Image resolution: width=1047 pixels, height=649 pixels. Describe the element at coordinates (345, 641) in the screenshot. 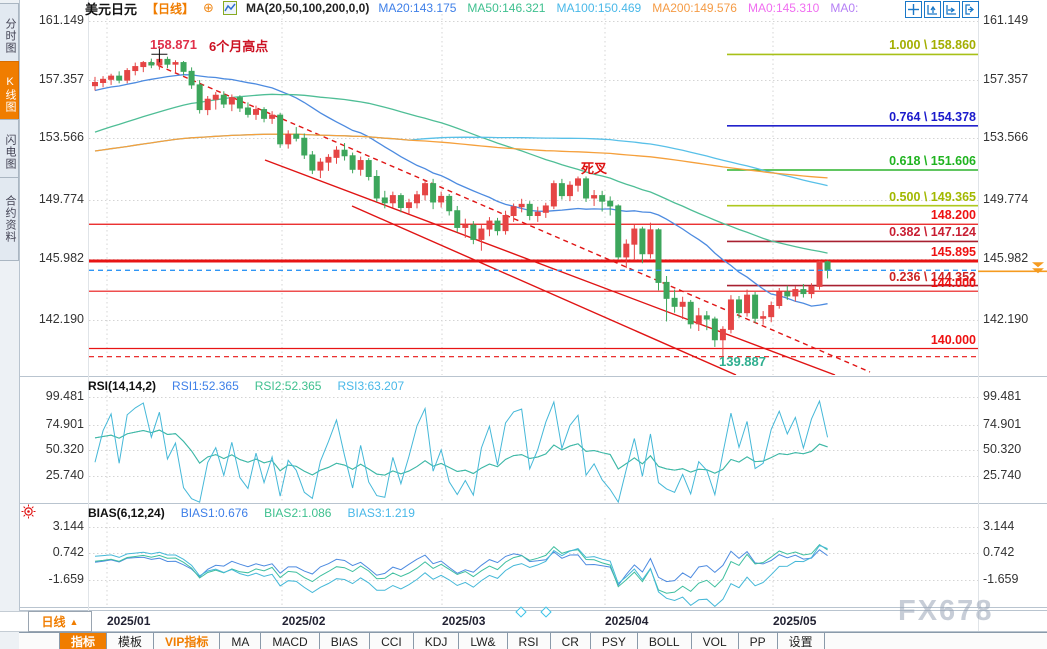

I see `tab-BIAS: BIAS` at that location.